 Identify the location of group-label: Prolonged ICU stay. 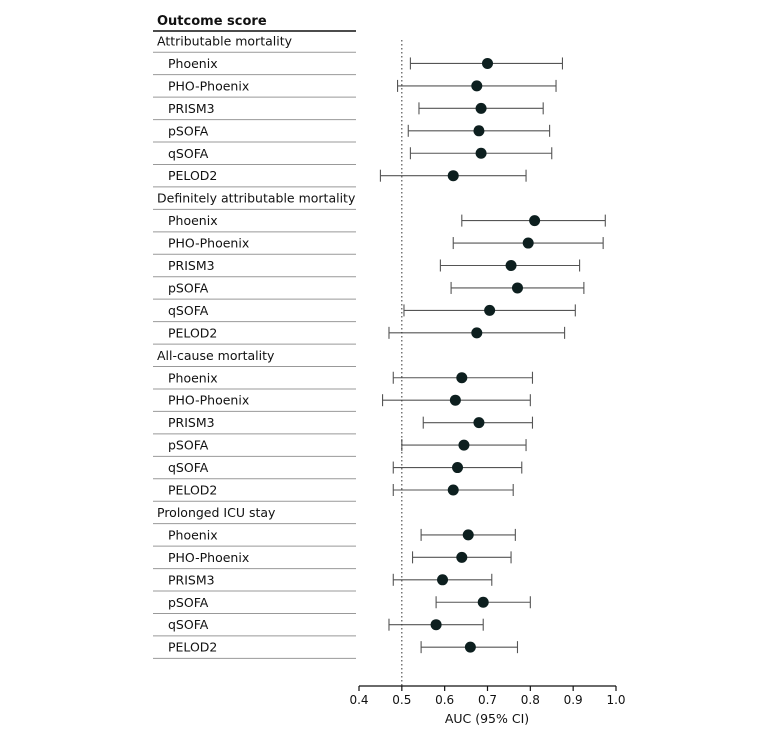
(216, 512).